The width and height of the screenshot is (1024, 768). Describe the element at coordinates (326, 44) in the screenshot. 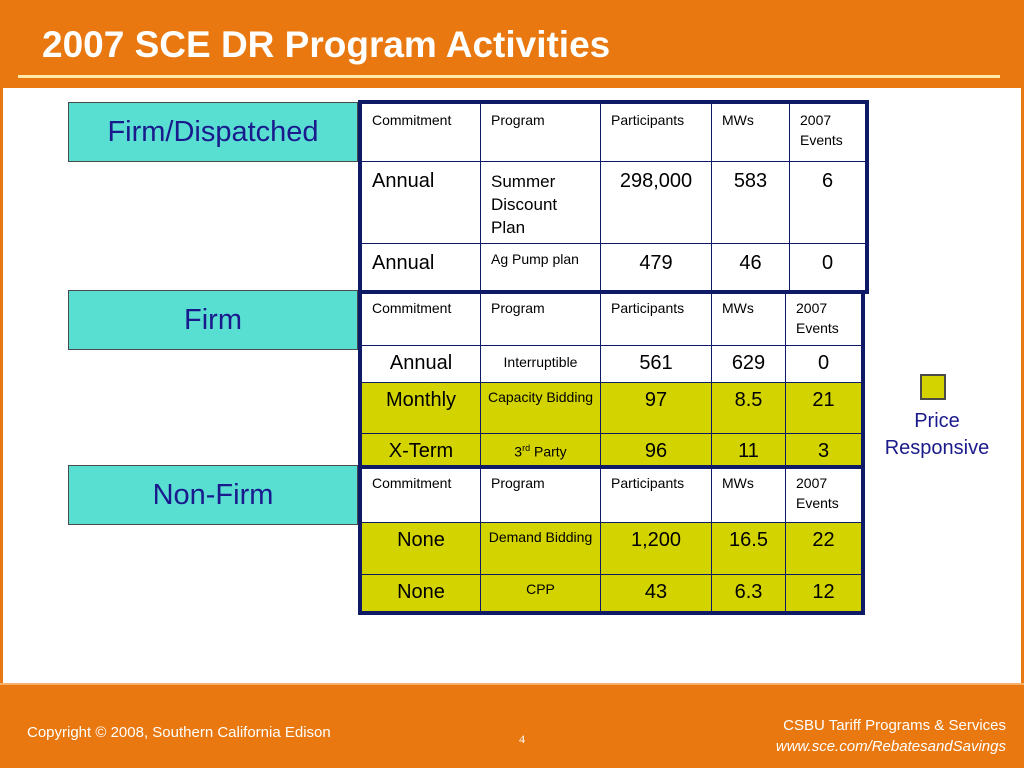

I see `slide-title: 2007 SCE DR Program Activities` at that location.